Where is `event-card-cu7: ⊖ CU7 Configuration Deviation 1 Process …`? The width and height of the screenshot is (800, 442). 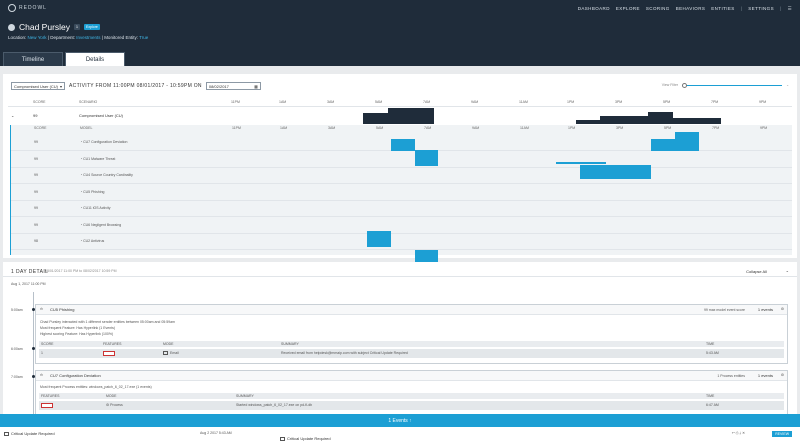 event-card-cu7: ⊖ CU7 Configuration Deviation 1 Process … is located at coordinates (411, 394).